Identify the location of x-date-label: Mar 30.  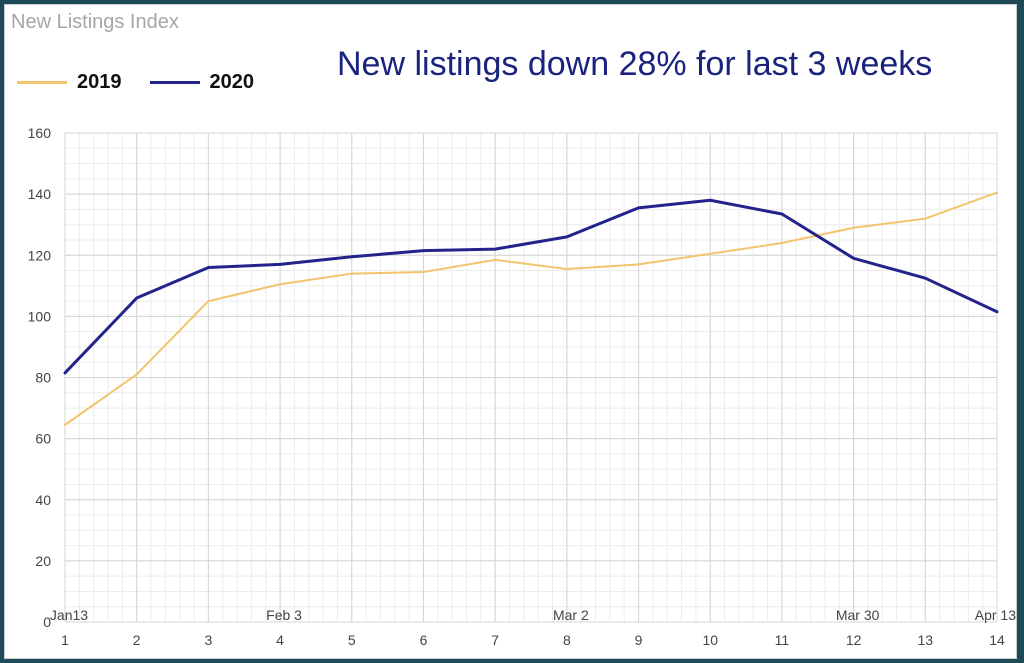
(858, 615).